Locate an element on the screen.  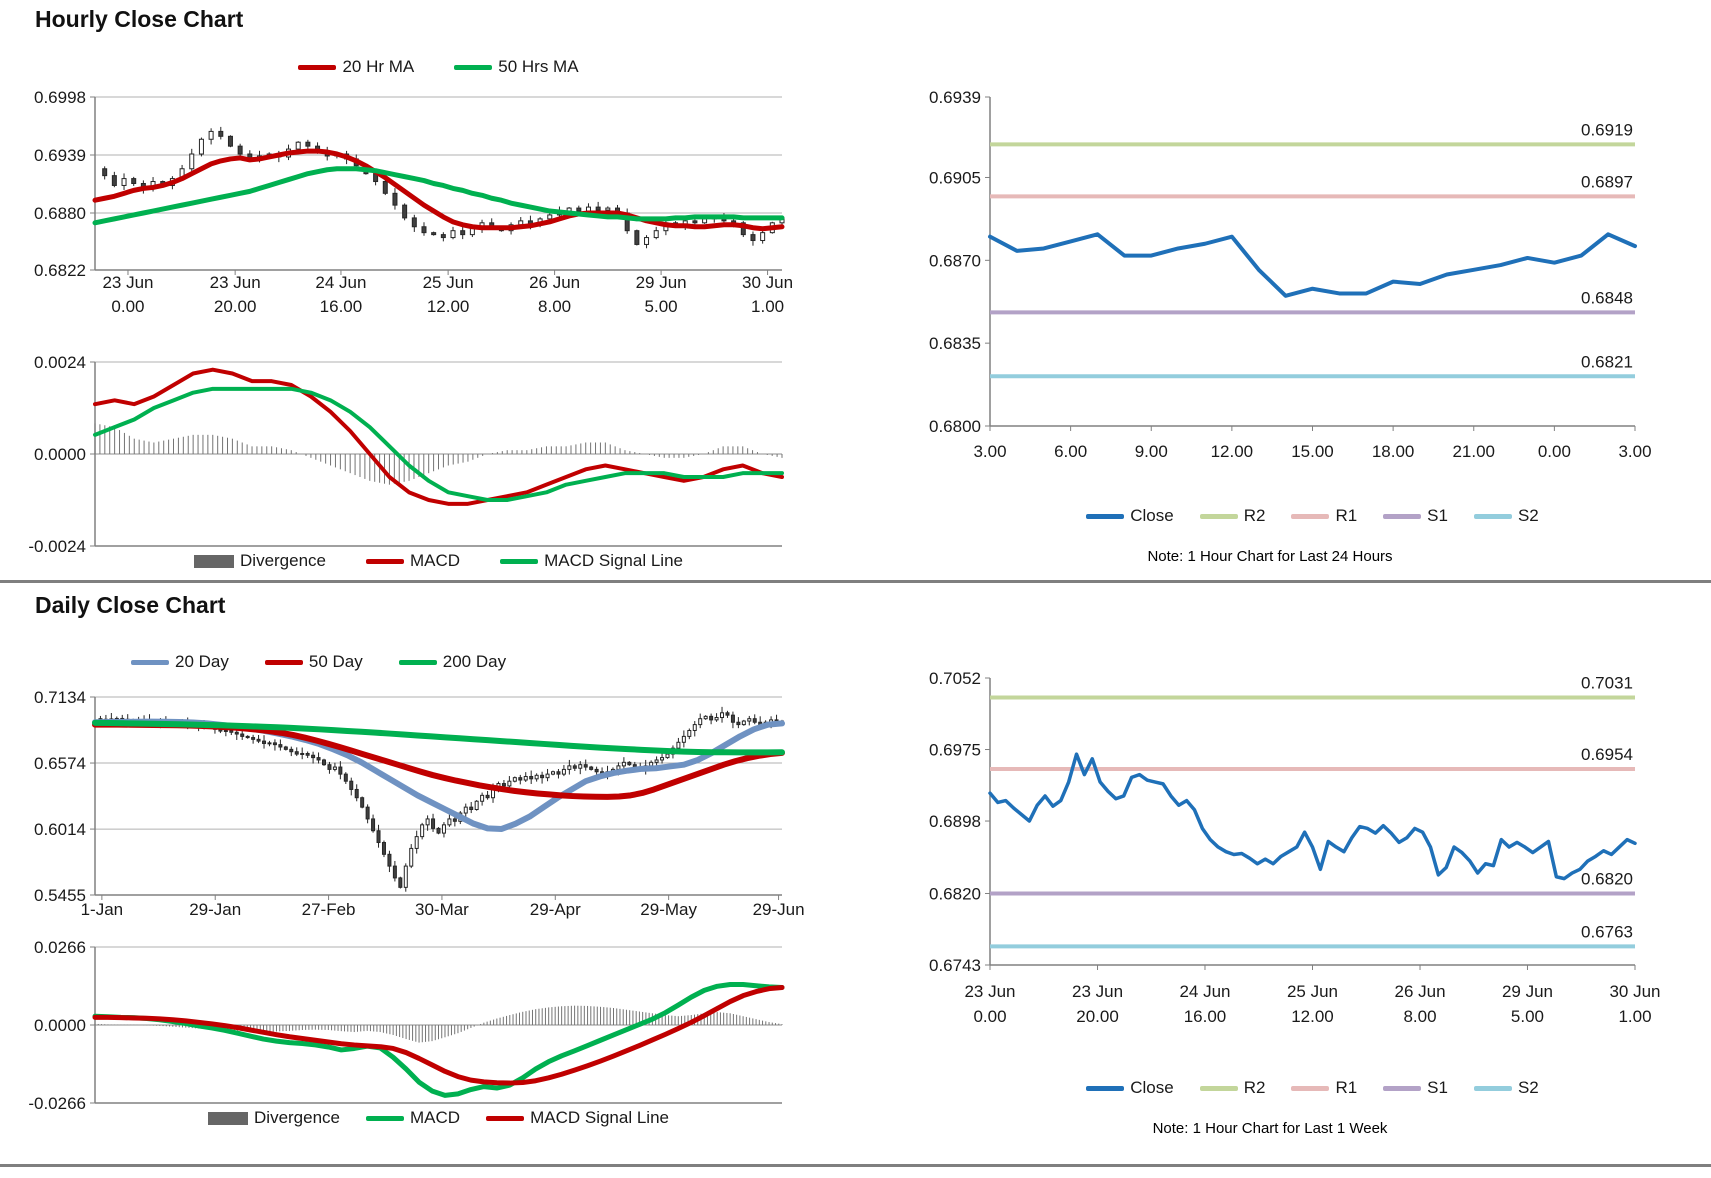
daily-macd-chart: 0.0266 0.0000 -0.0266 is located at coordinates (406, 1025).